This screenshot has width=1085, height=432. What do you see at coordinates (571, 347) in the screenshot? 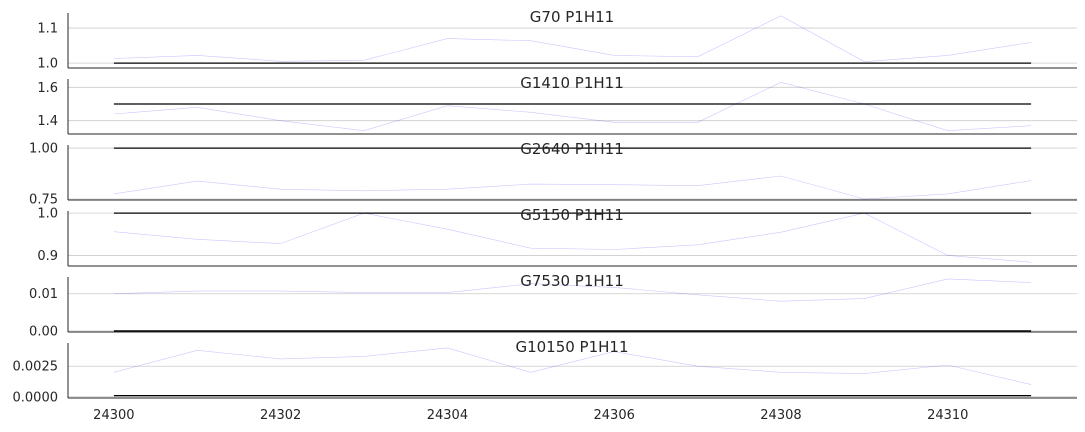
I see `panel-title: G10150 P1H11` at bounding box center [571, 347].